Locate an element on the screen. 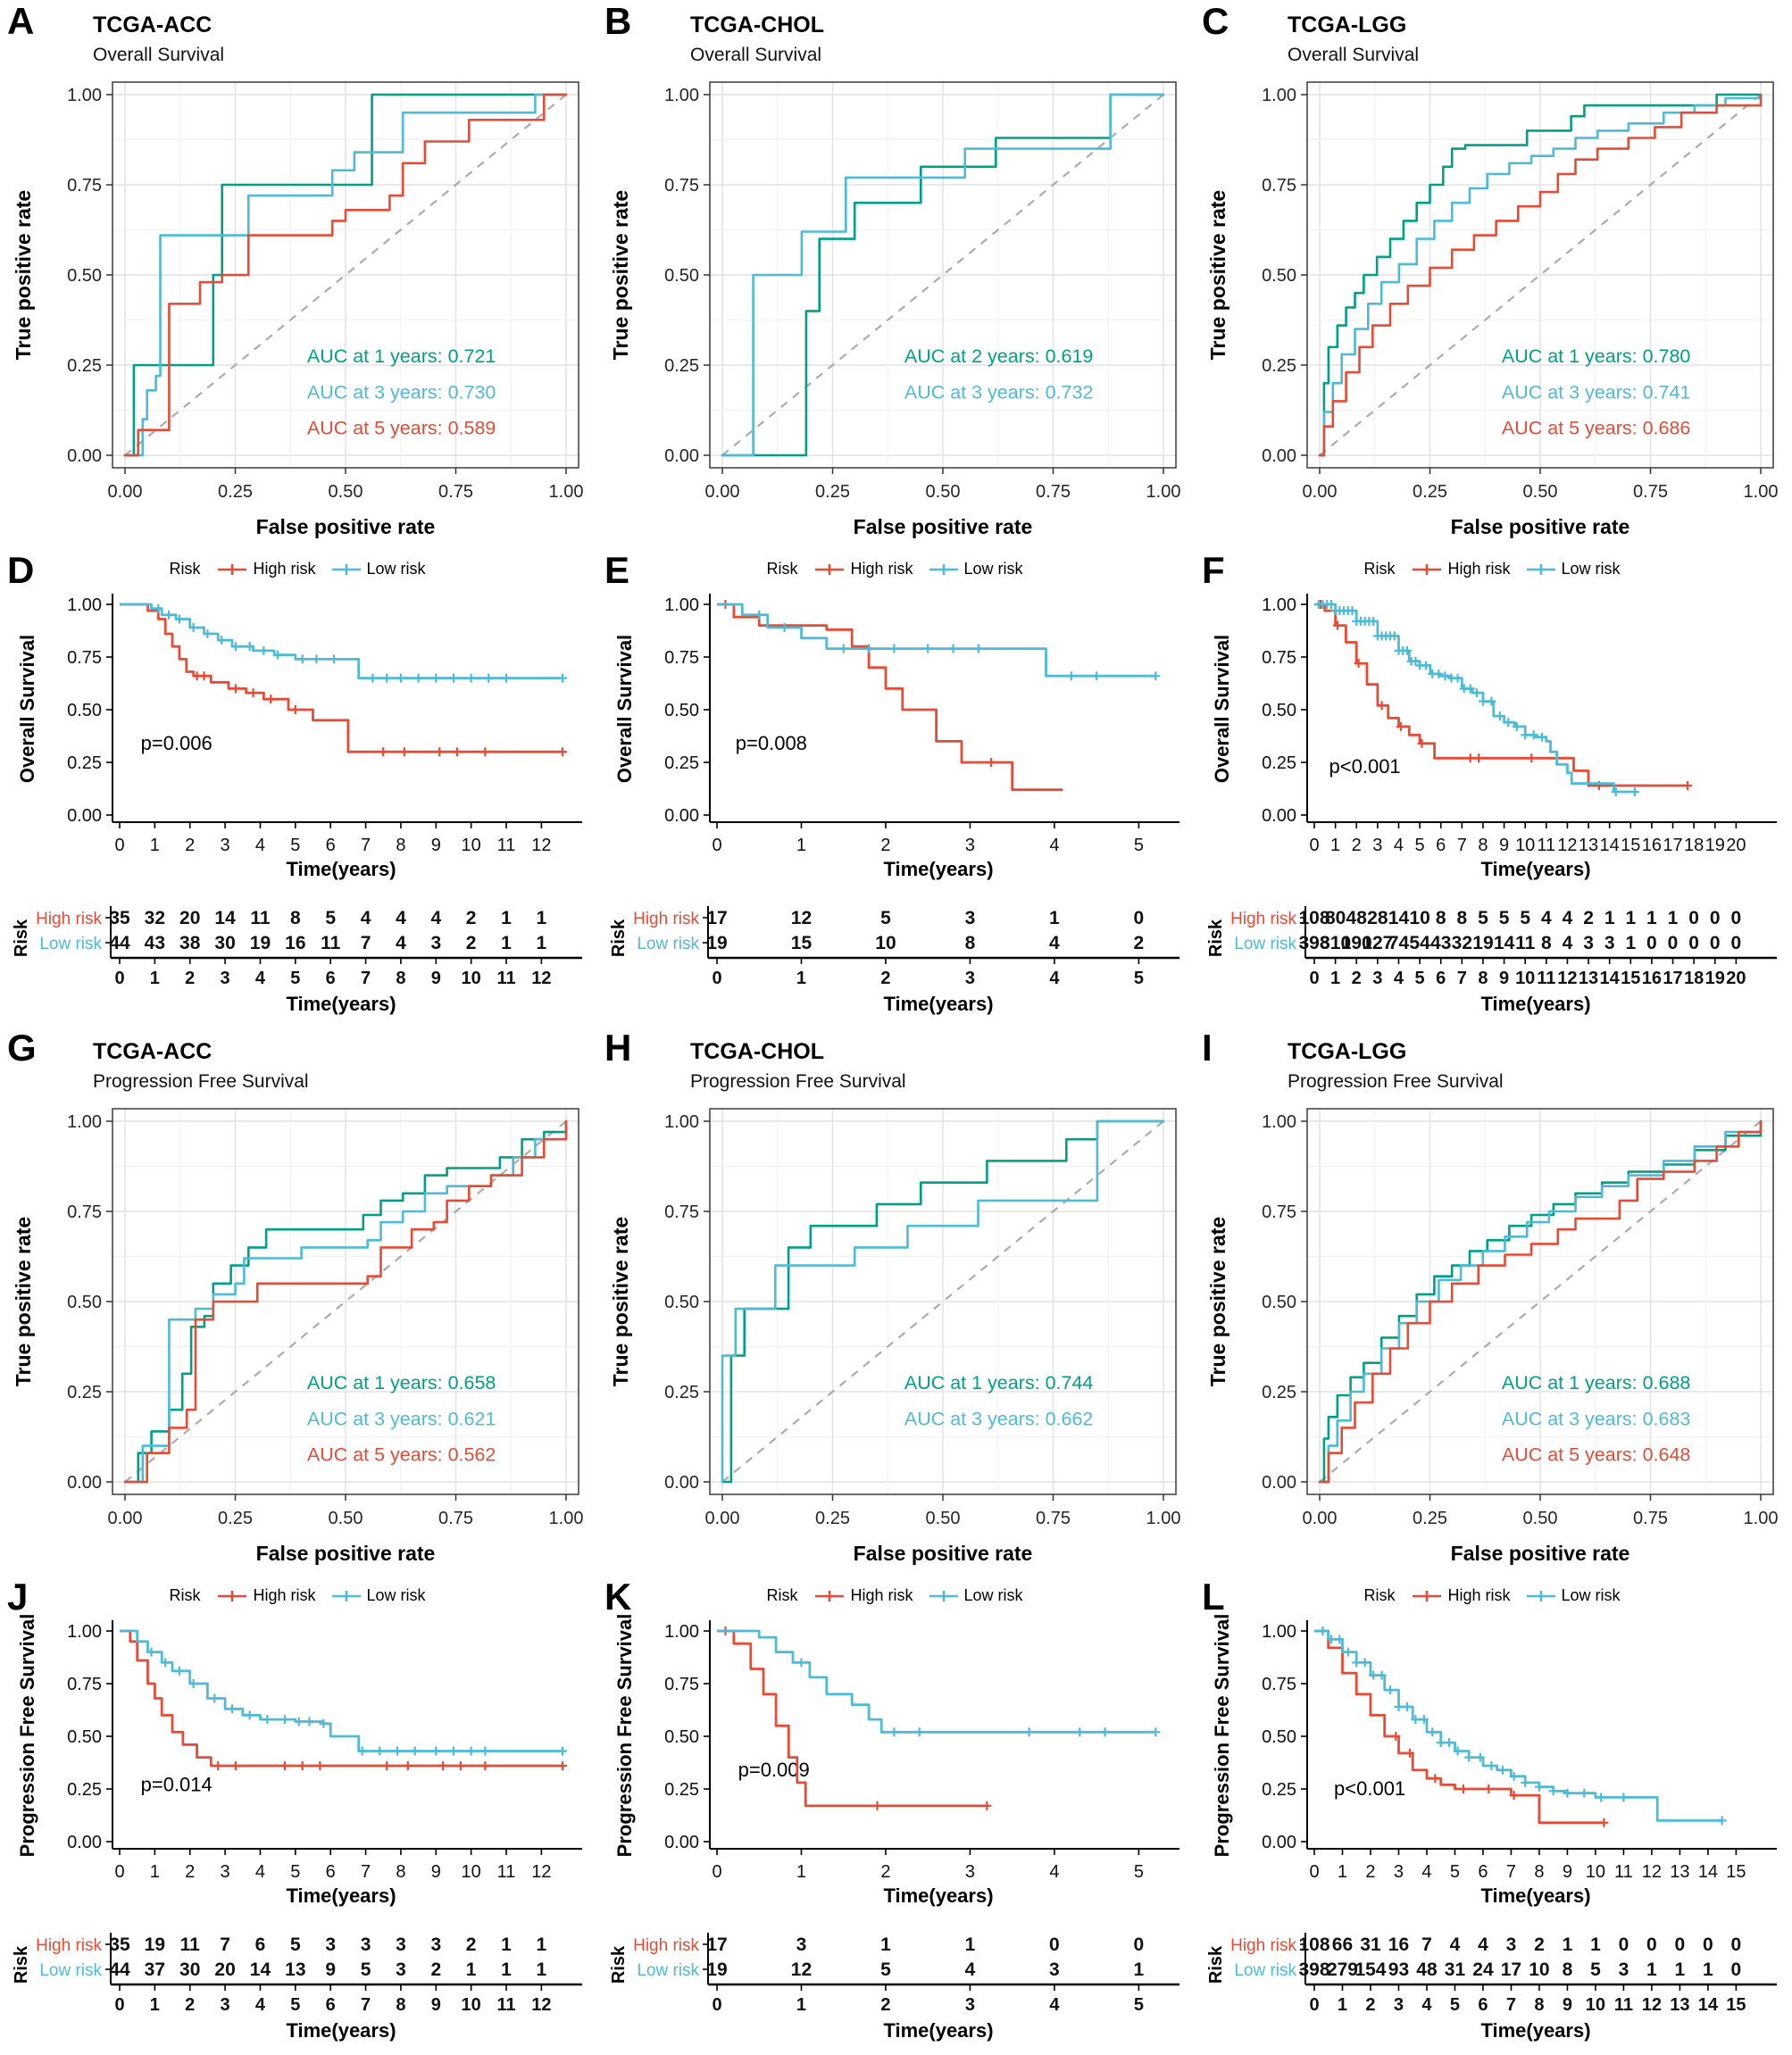 The height and width of the screenshot is (2055, 1792). p-value-label: p=0.008 is located at coordinates (772, 743).